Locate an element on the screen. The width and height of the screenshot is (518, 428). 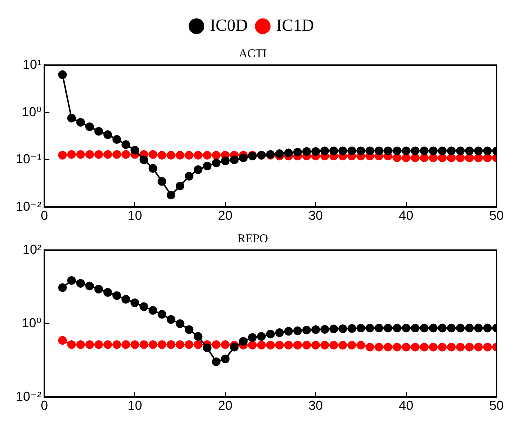
x-tick-label: 0 is located at coordinates (44, 405).